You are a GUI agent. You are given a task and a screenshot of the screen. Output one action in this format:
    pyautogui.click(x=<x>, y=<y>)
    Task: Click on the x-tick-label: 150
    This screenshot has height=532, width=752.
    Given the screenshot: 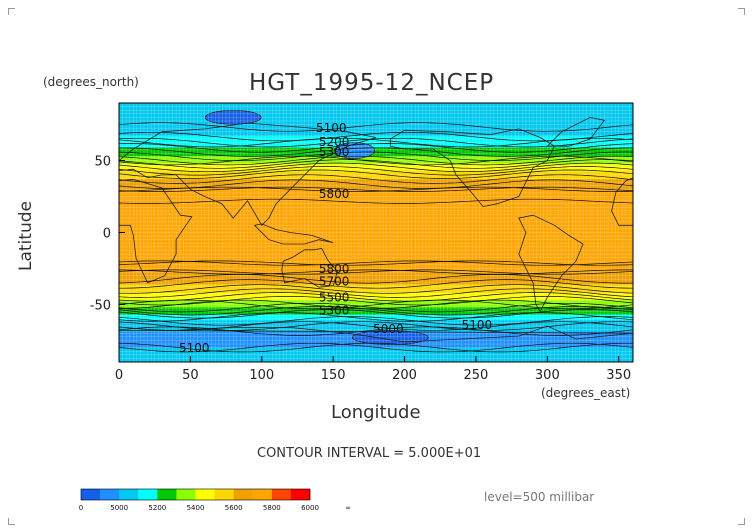 What is the action you would take?
    pyautogui.click(x=333, y=375)
    